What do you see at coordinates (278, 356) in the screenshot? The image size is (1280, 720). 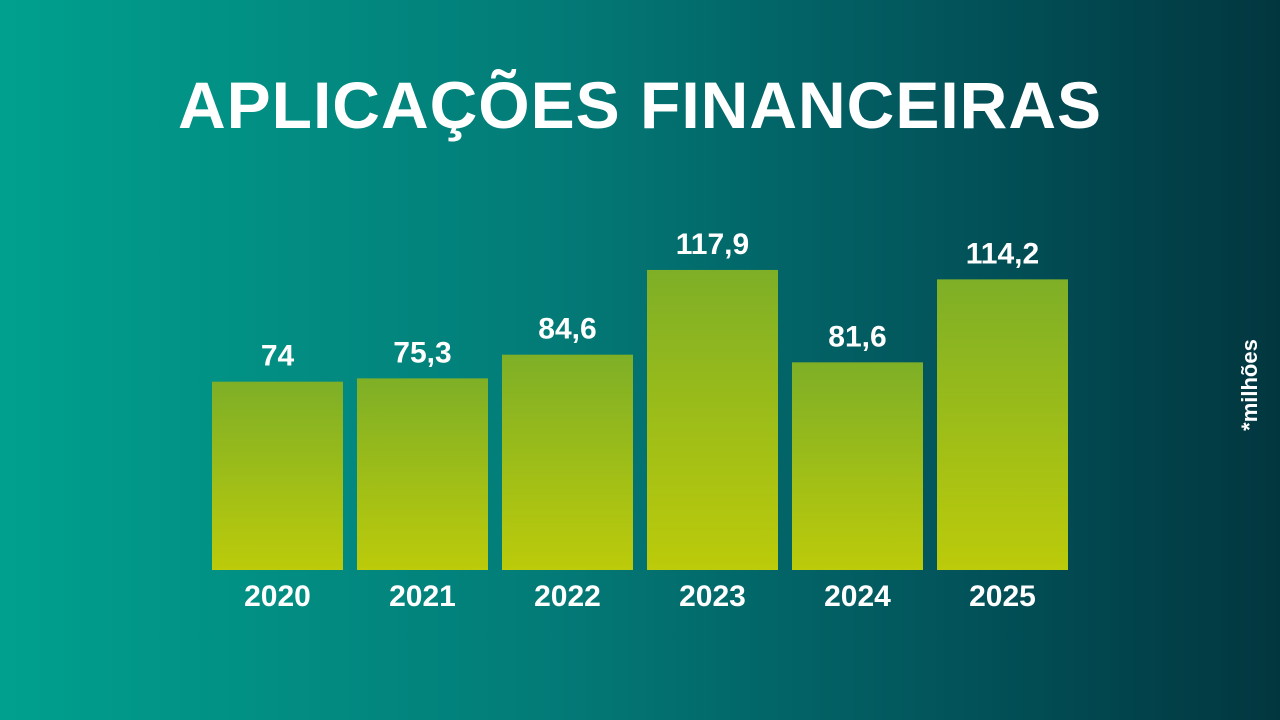 I see `value-label-2020: 74` at bounding box center [278, 356].